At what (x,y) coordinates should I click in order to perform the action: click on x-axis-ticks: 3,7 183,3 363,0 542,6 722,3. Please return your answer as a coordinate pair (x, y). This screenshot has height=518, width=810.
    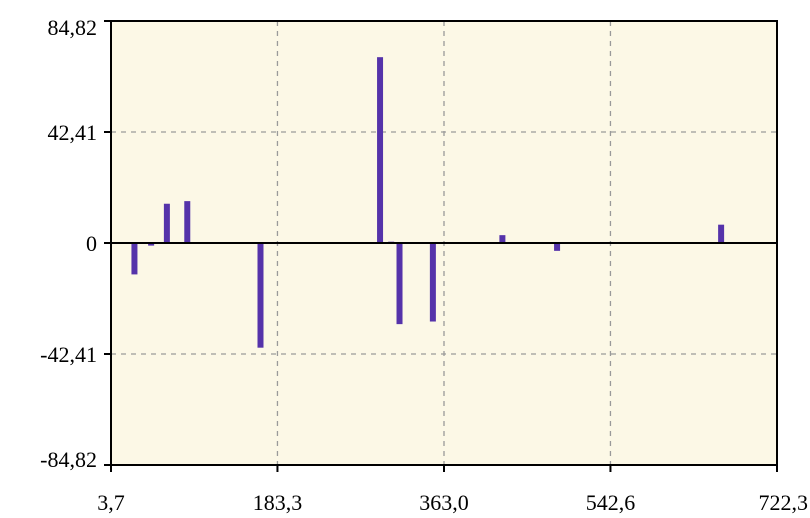
    Looking at the image, I should click on (452, 490).